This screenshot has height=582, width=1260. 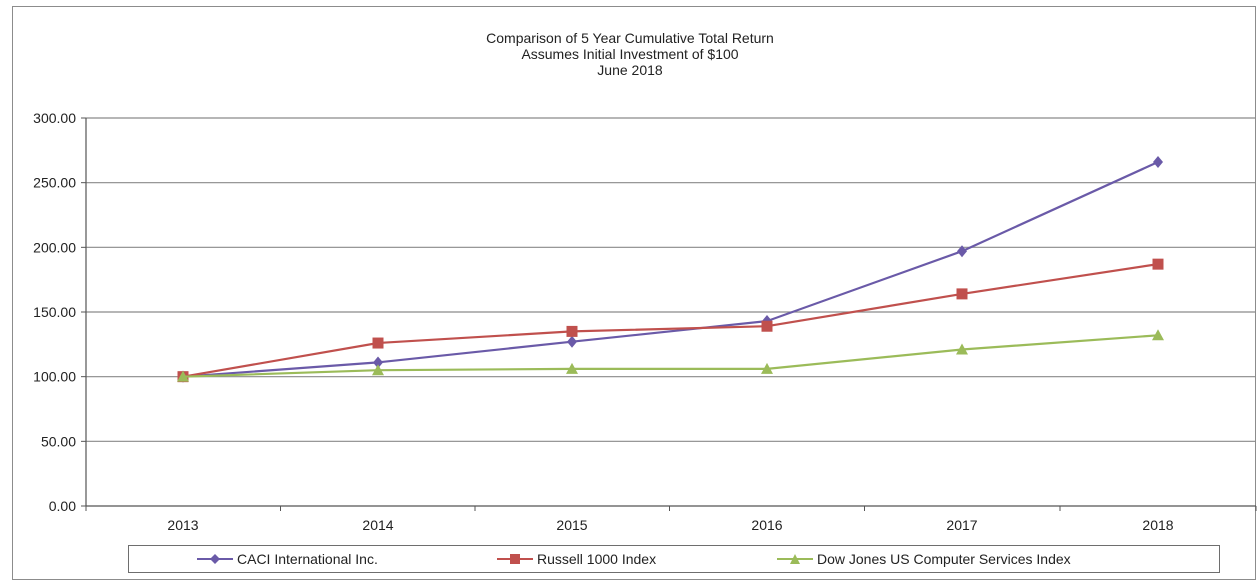 I want to click on legend-swatch-caci, so click(x=215, y=559).